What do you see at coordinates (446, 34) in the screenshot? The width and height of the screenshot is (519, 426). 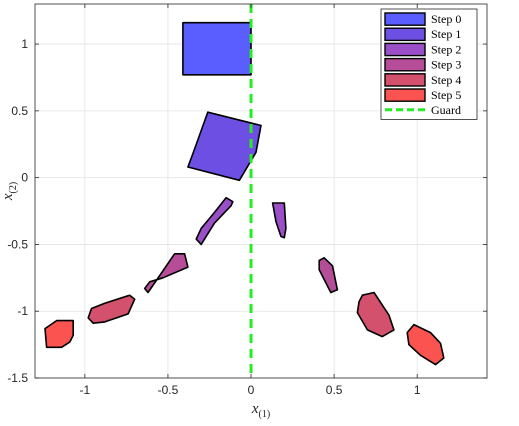 I see `legend-label: Step 1` at bounding box center [446, 34].